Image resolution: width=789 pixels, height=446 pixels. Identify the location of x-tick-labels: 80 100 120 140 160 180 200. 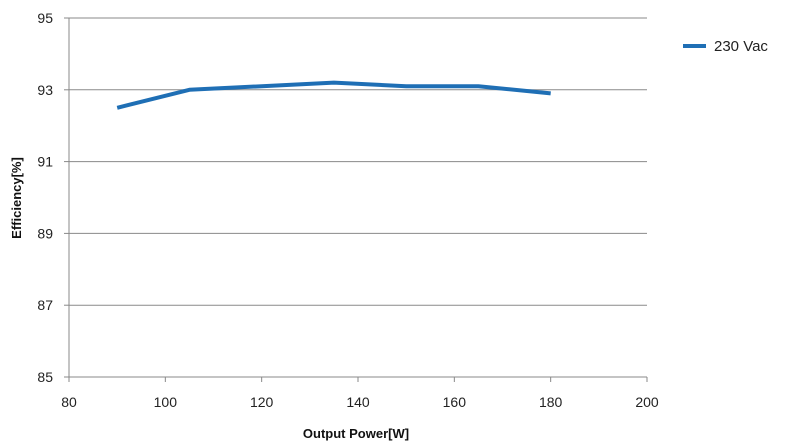
(360, 402).